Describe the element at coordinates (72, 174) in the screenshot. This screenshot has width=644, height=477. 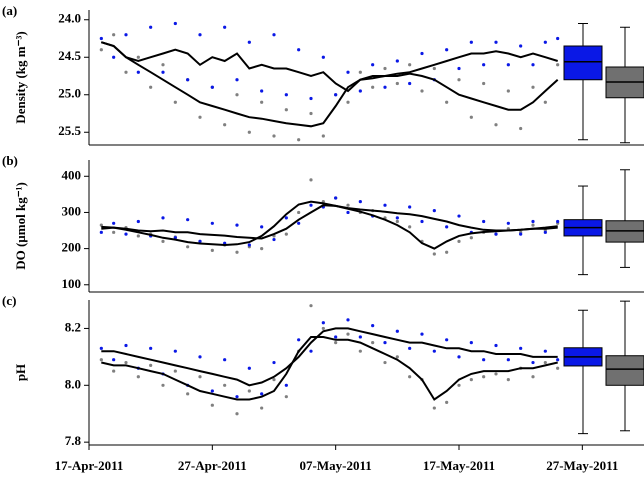
I see `y-tick-label: 400` at that location.